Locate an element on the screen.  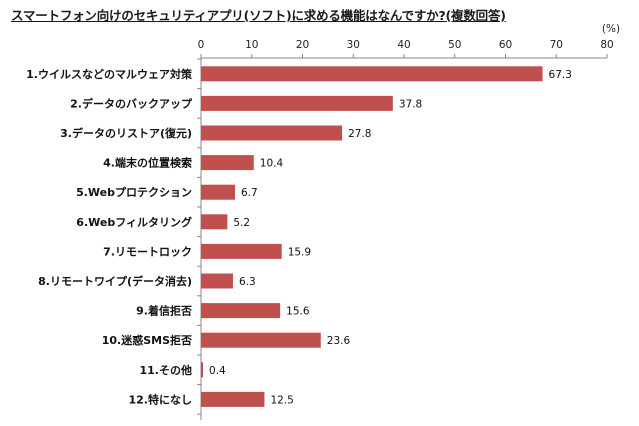
category-label: 8.リモートワイプ(データ消去) is located at coordinates (115, 281).